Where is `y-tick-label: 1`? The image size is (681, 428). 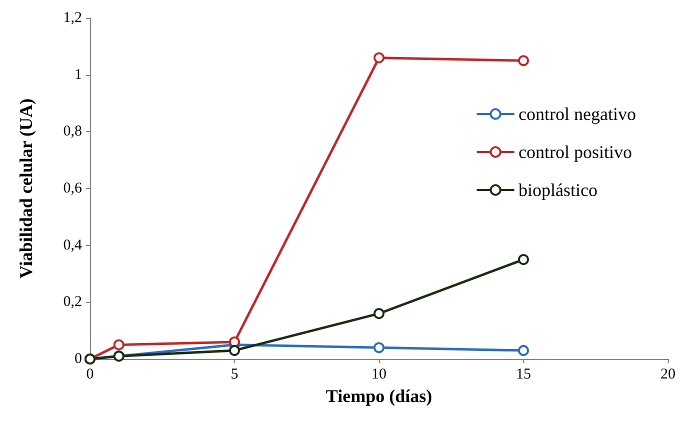 y-tick-label: 1 is located at coordinates (78, 74).